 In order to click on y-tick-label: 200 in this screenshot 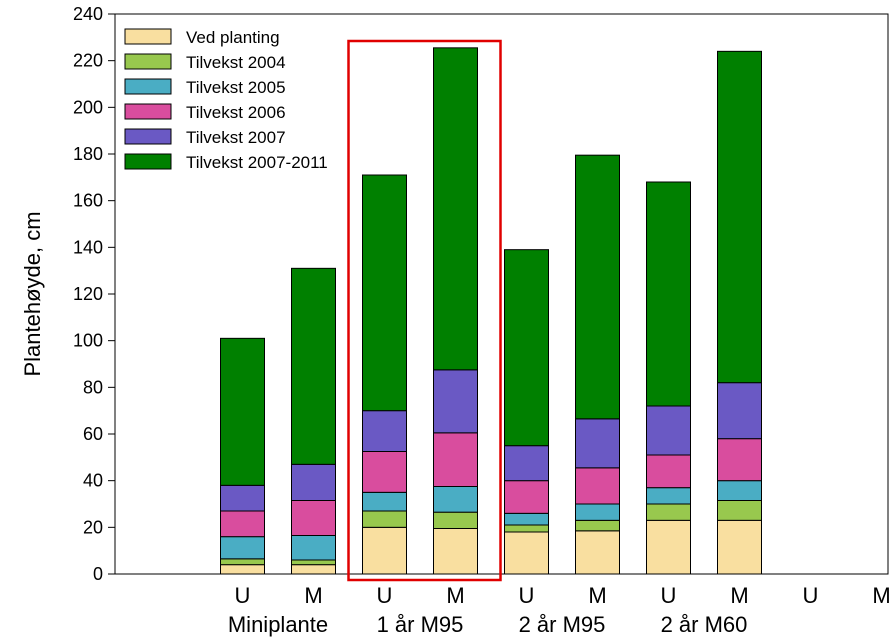, I will do `click(88, 107)`.